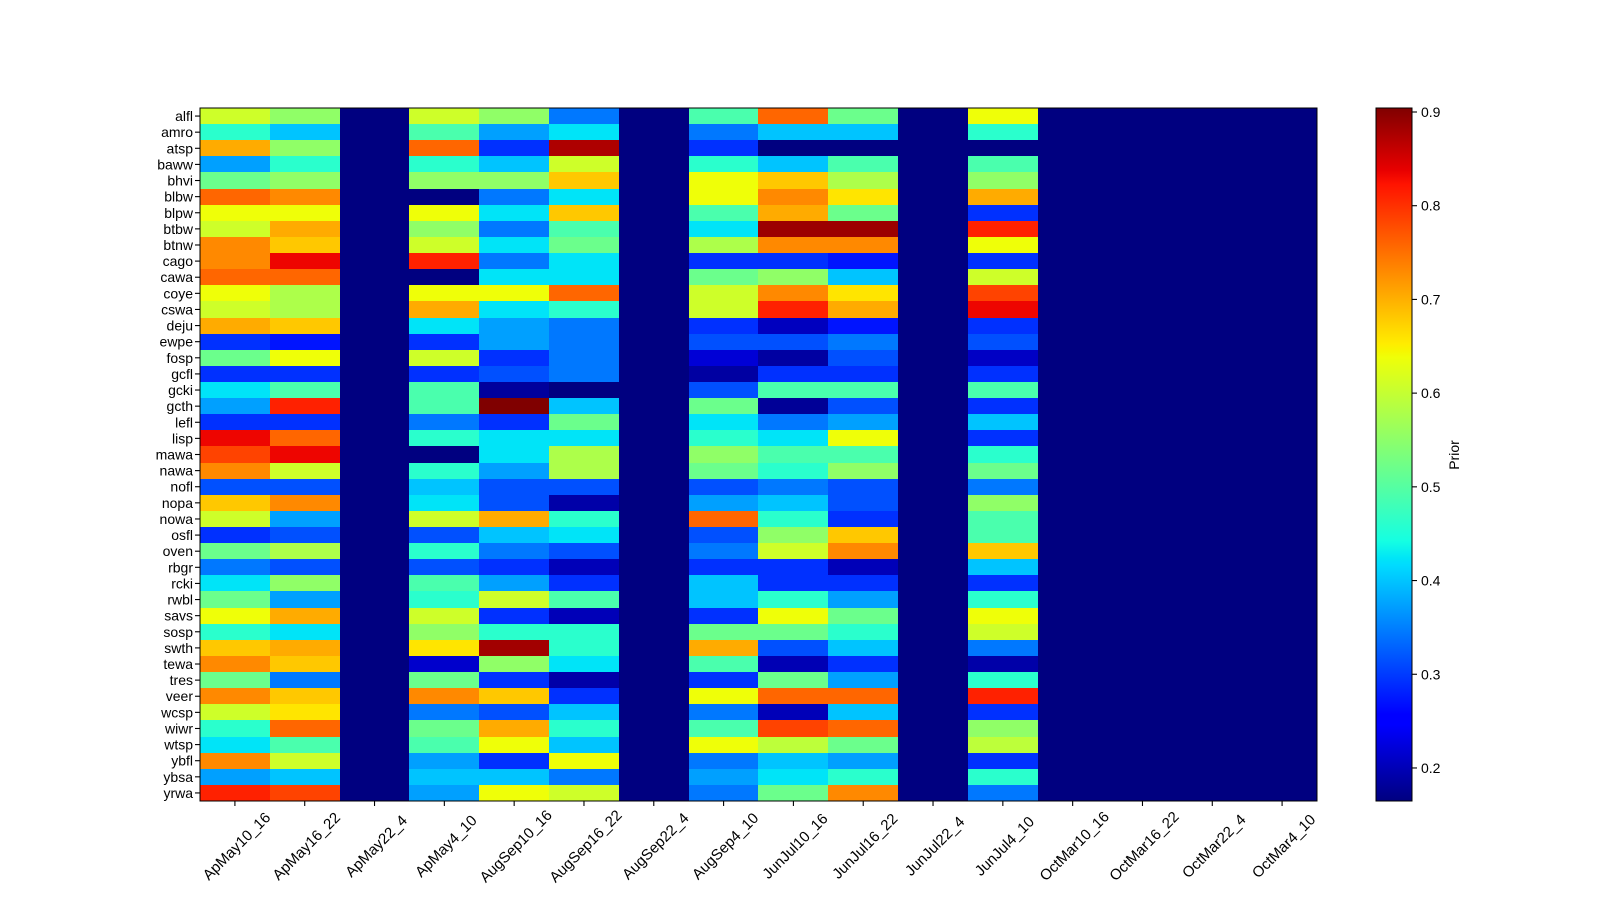  What do you see at coordinates (181, 487) in the screenshot?
I see `svg-text: nofl` at bounding box center [181, 487].